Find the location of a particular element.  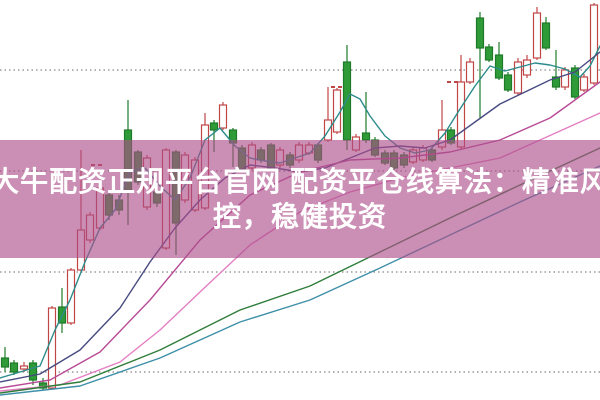

banner-title-line1: 大牛配资正规平台官网 配资平仓线算法：精准风 is located at coordinates (300, 181).